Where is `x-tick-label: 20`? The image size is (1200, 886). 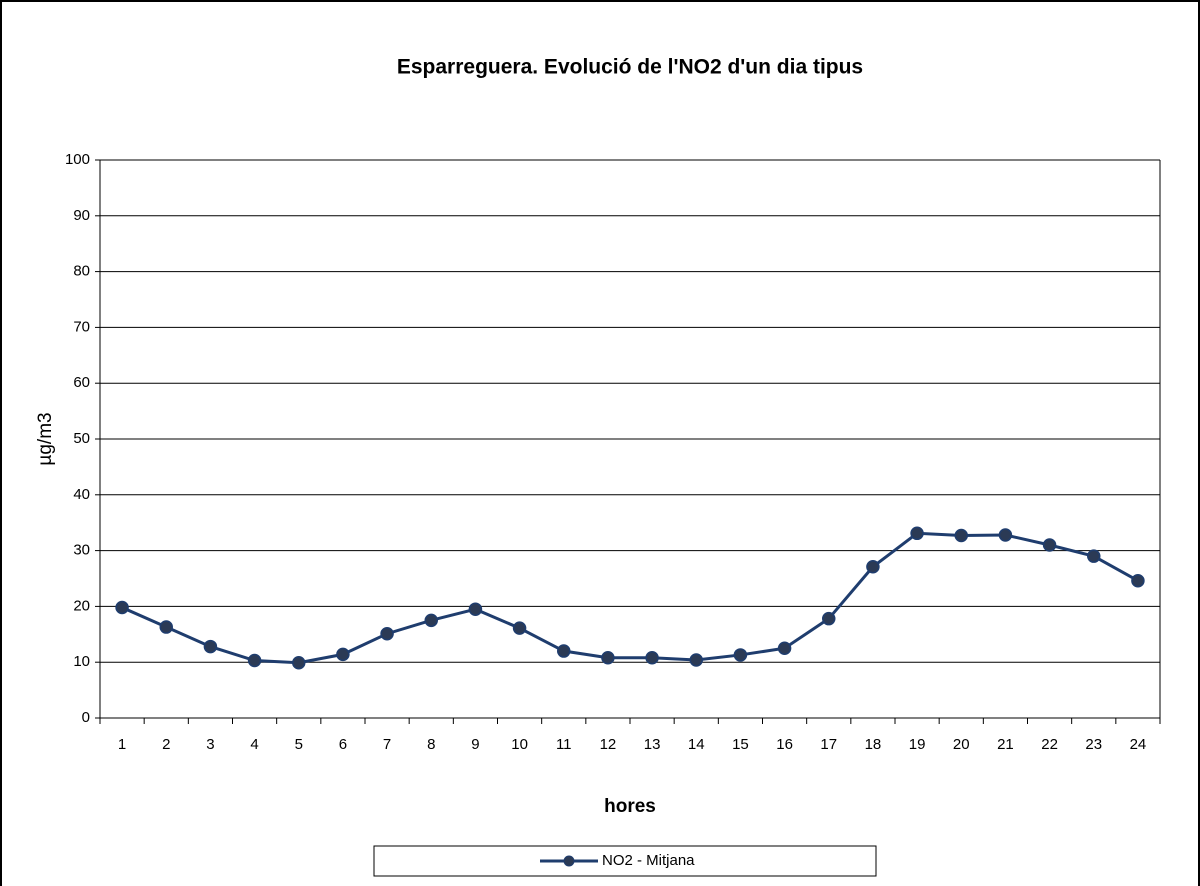
x-tick-label: 20 is located at coordinates (961, 744).